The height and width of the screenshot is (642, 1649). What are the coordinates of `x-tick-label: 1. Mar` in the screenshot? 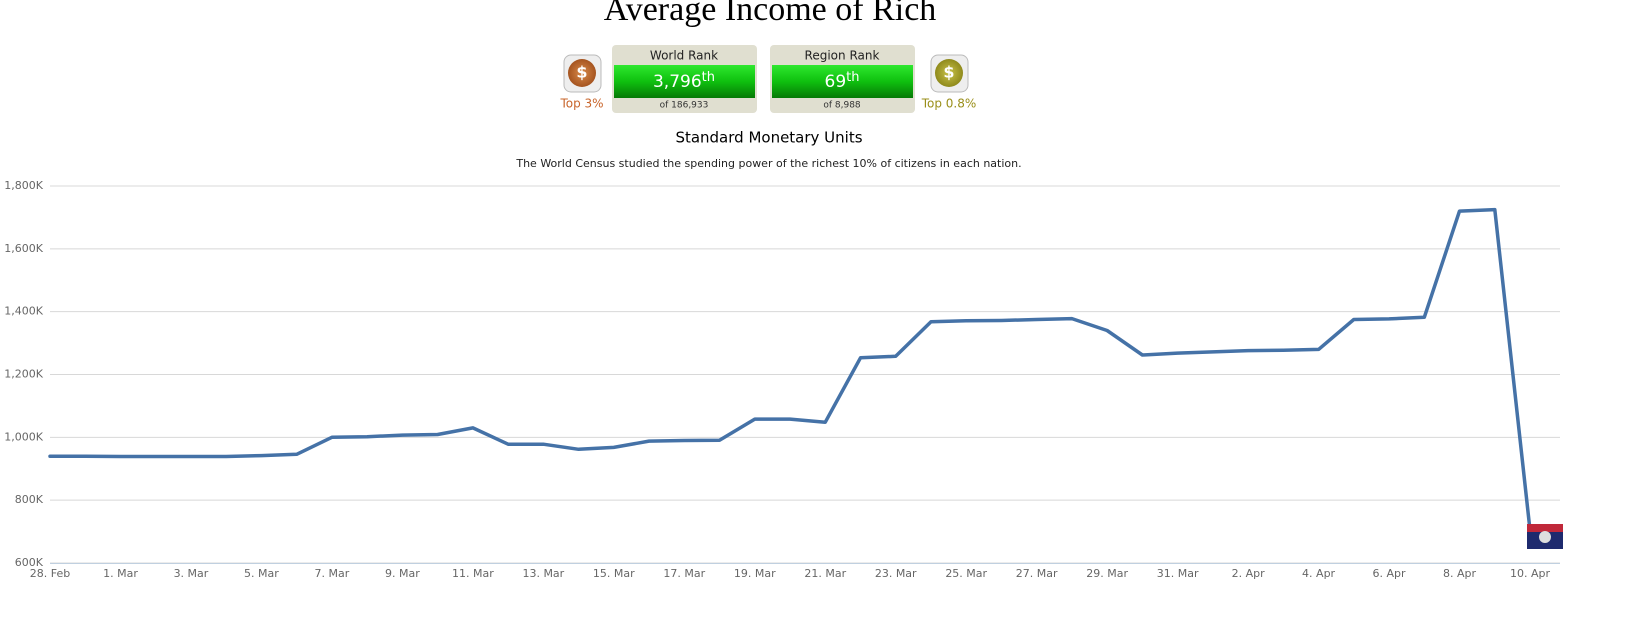 It's located at (120, 573).